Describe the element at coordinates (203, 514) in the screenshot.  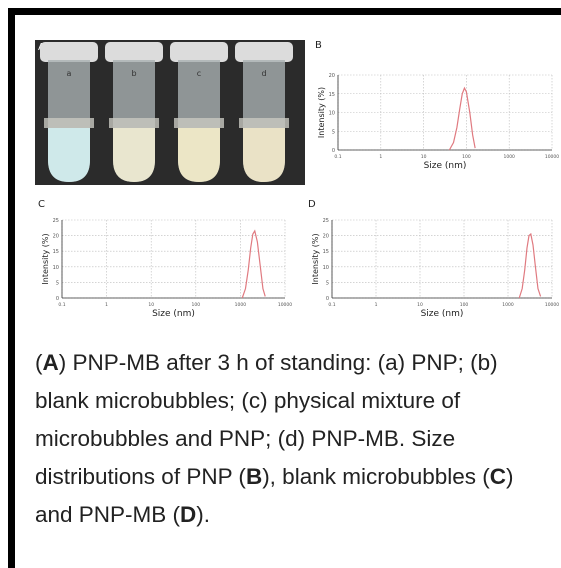
I see `caption-text: ).` at that location.